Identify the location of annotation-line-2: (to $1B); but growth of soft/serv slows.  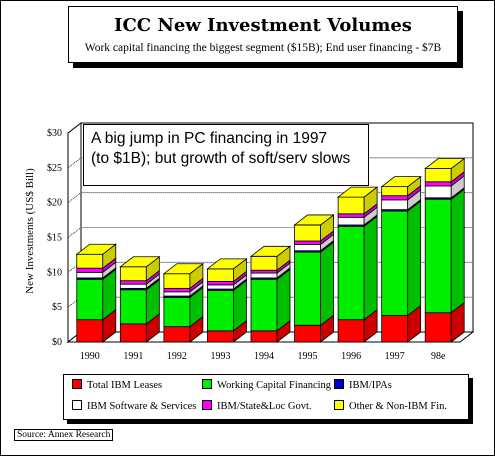
(221, 158).